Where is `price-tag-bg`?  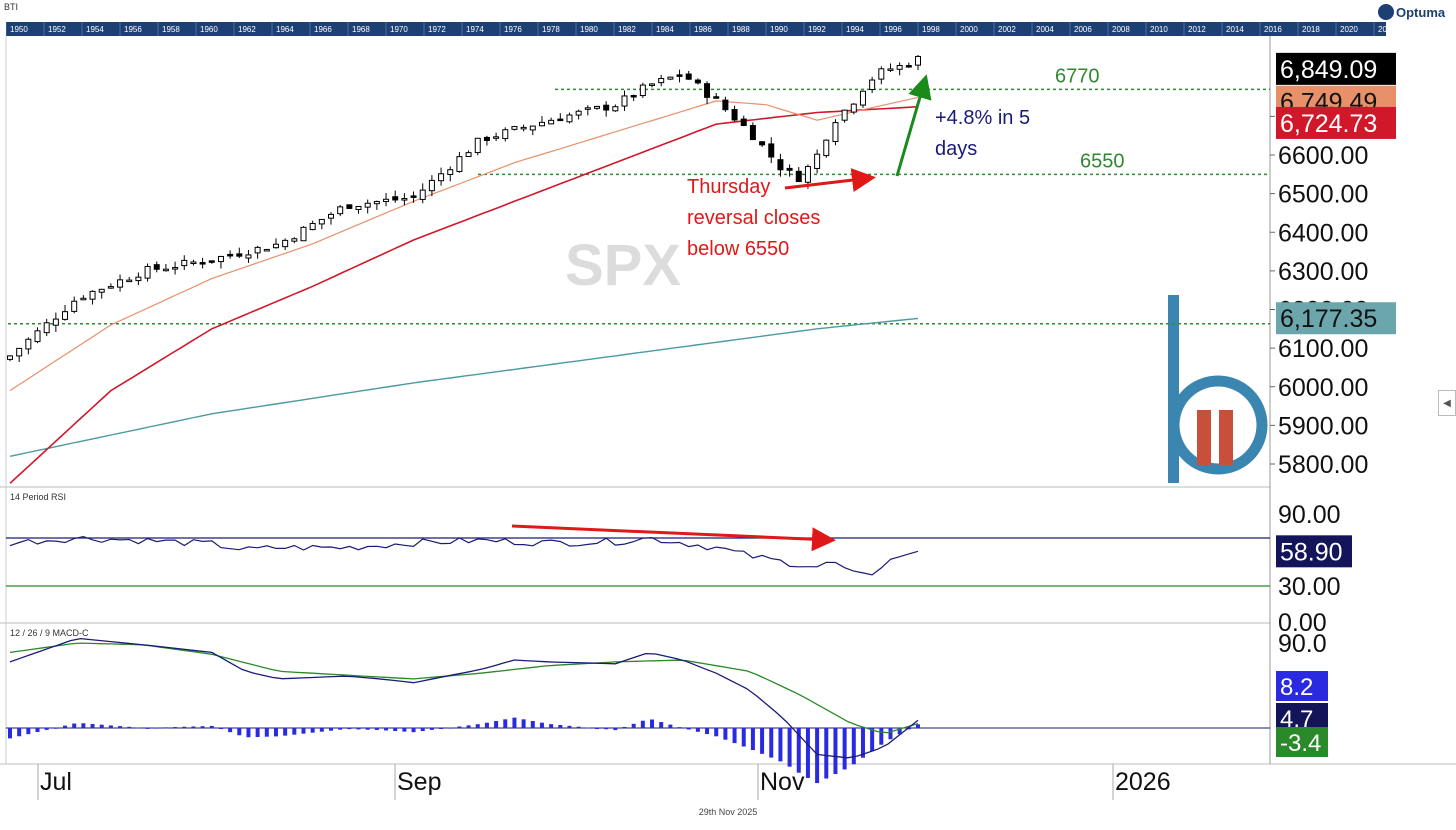 price-tag-bg is located at coordinates (1336, 318).